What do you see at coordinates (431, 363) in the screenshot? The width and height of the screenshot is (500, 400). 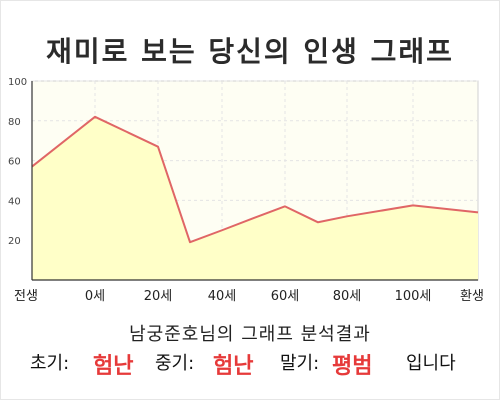 I see `ending-text: 입니다` at bounding box center [431, 363].